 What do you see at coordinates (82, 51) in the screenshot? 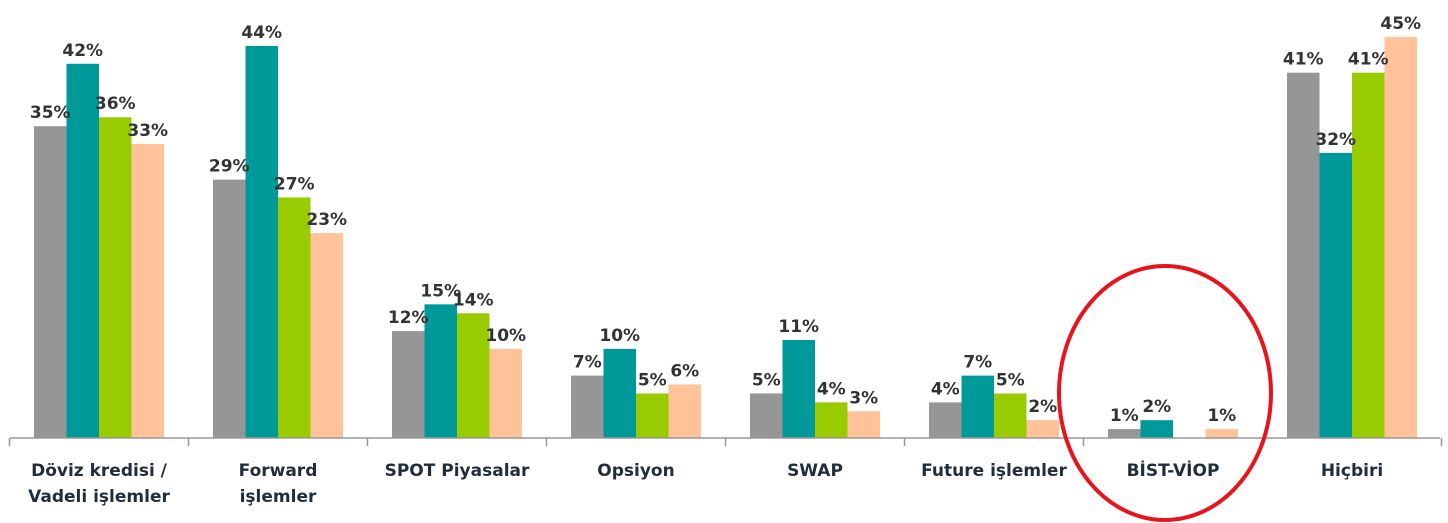
I see `data-label: 42%` at bounding box center [82, 51].